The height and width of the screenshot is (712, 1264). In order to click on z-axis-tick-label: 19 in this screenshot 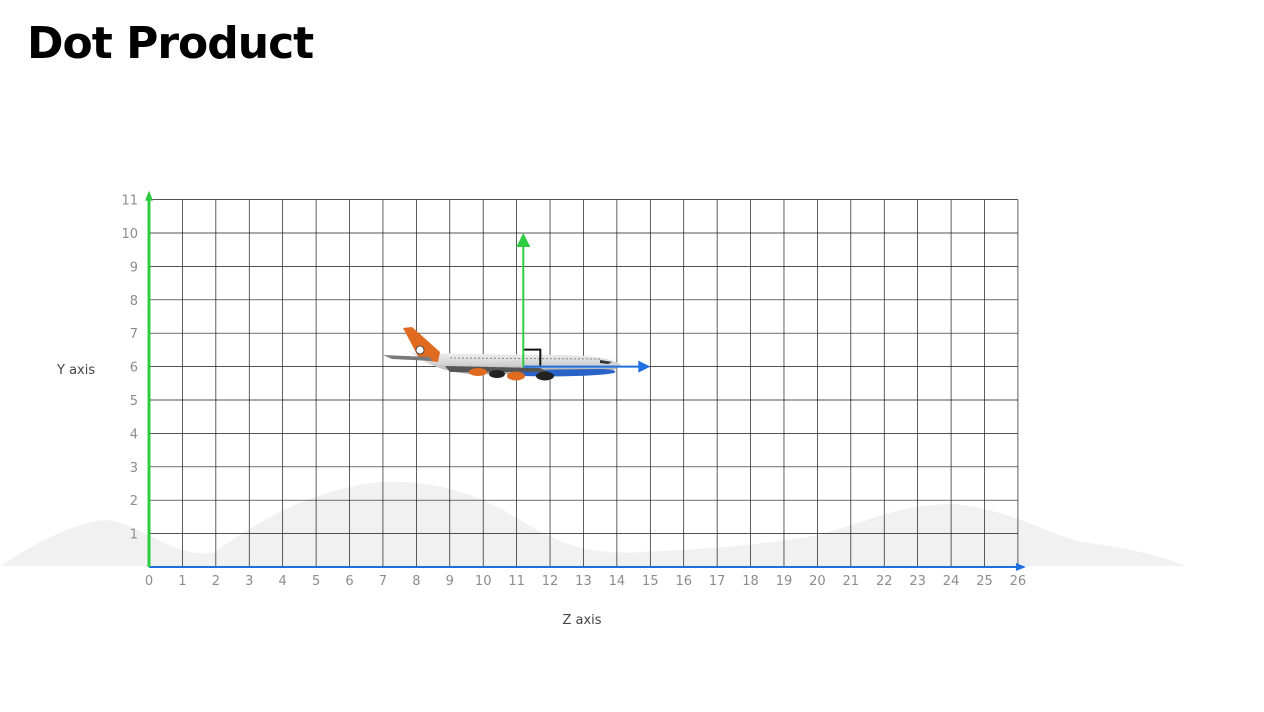, I will do `click(784, 581)`.